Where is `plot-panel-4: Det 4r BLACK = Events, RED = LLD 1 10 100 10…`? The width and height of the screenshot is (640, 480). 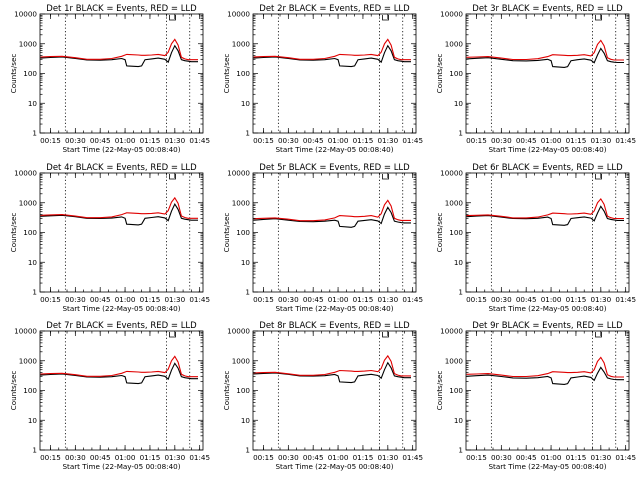 plot-panel-4: Det 4r BLACK = Events, RED = LLD 1 10 100 10… is located at coordinates (109, 238).